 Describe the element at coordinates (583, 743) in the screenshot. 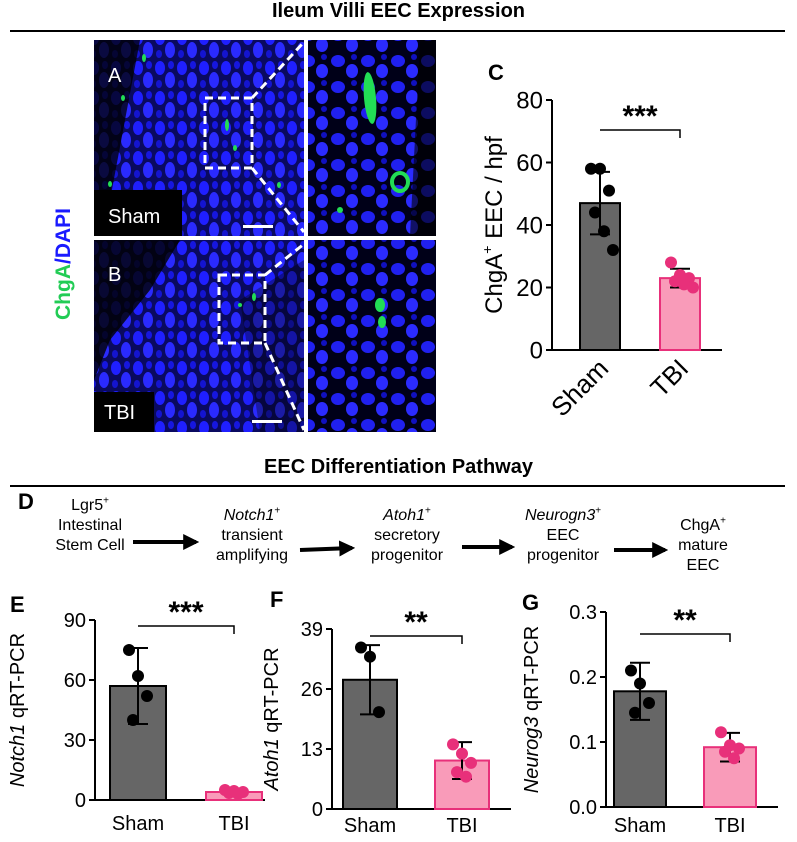

I see `y-tick-label: 0.1` at that location.